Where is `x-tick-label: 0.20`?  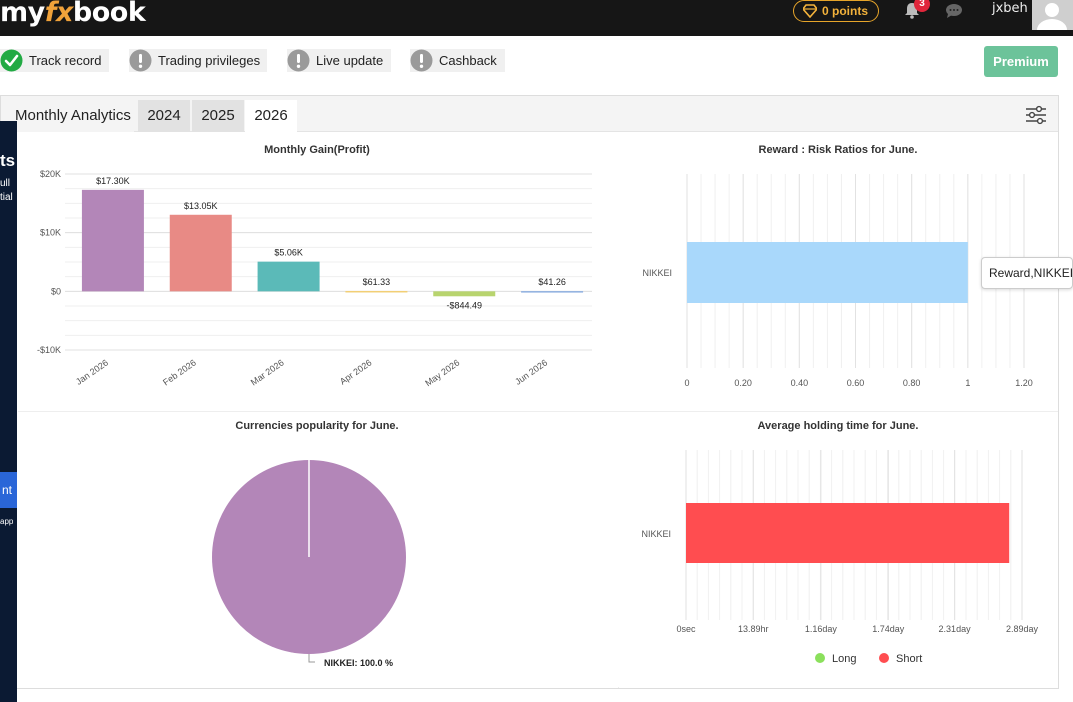
x-tick-label: 0.20 is located at coordinates (743, 383).